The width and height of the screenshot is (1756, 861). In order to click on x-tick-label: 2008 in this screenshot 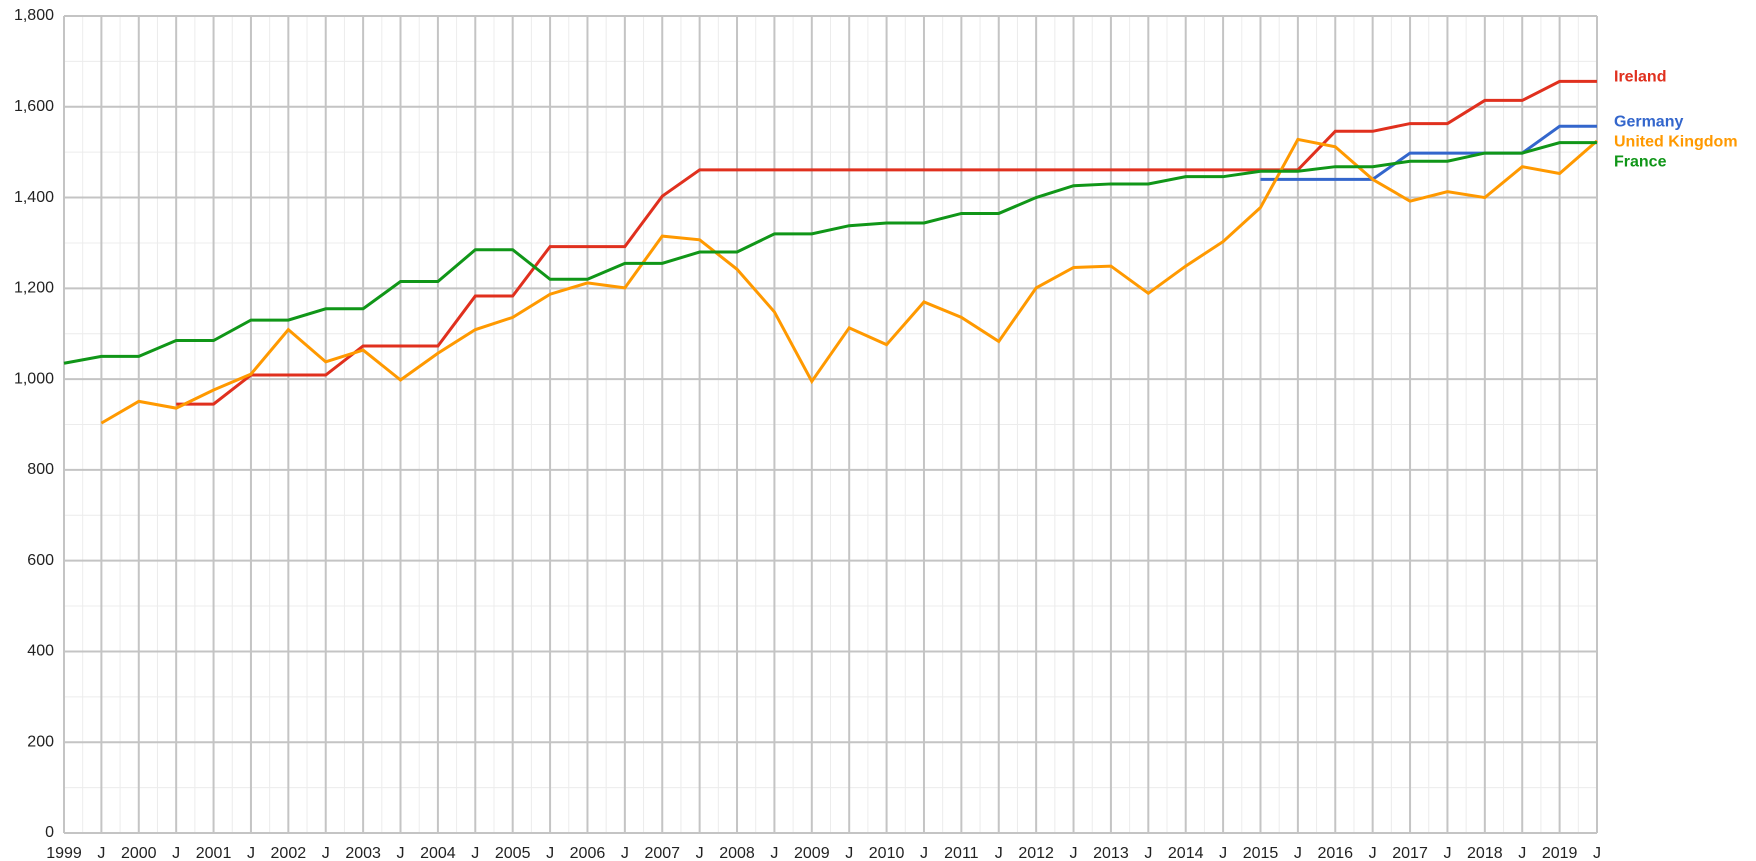, I will do `click(737, 853)`.